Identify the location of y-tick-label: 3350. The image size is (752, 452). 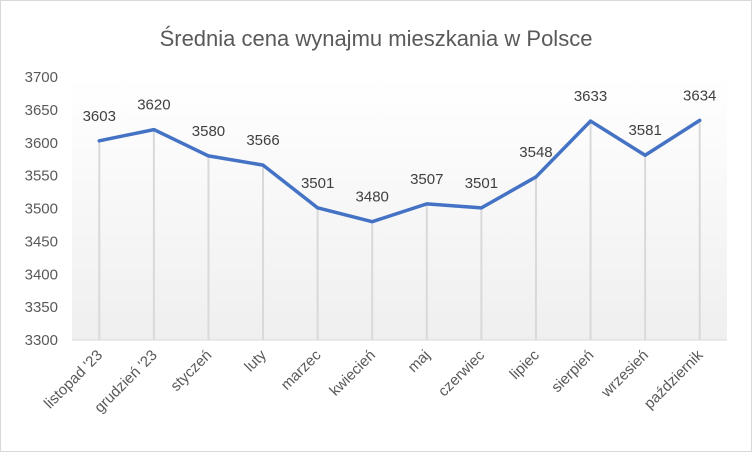
(41, 307).